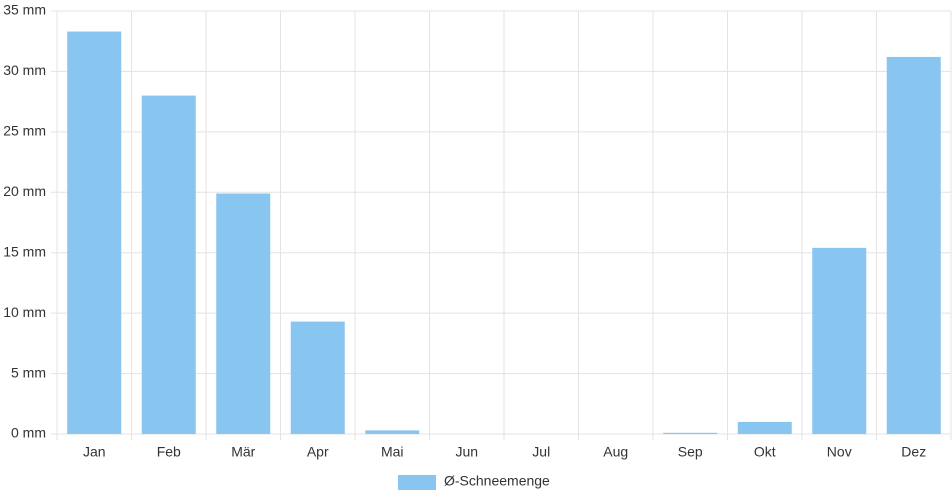 The width and height of the screenshot is (952, 500). What do you see at coordinates (24, 251) in the screenshot?
I see `y-tick-label: 15 mm` at bounding box center [24, 251].